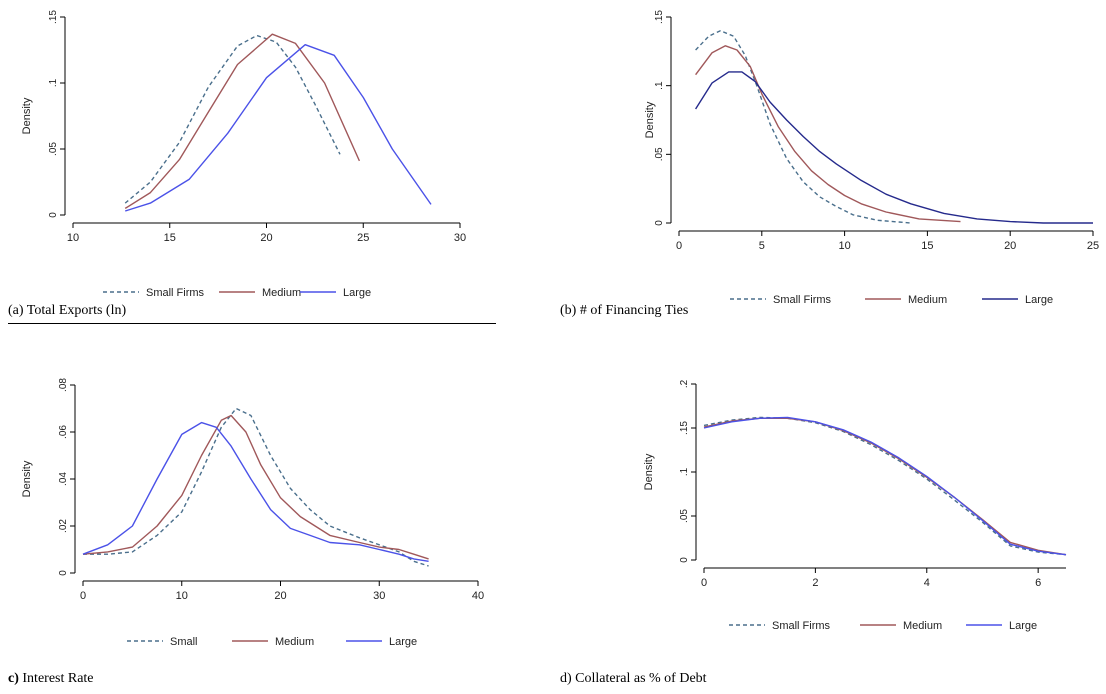 This screenshot has height=694, width=1106. What do you see at coordinates (184, 642) in the screenshot?
I see `c-legend-label-0: Small` at bounding box center [184, 642].